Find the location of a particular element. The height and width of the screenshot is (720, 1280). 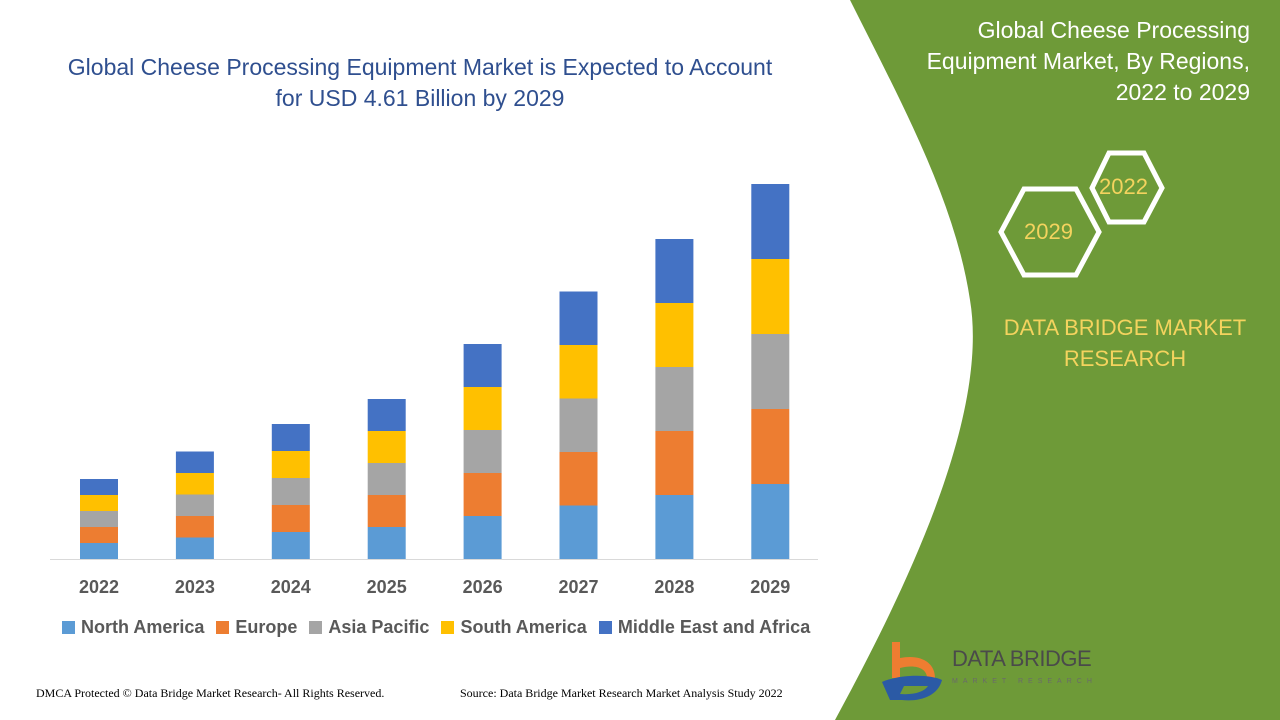

legend-label: Middle East and Africa is located at coordinates (714, 627).